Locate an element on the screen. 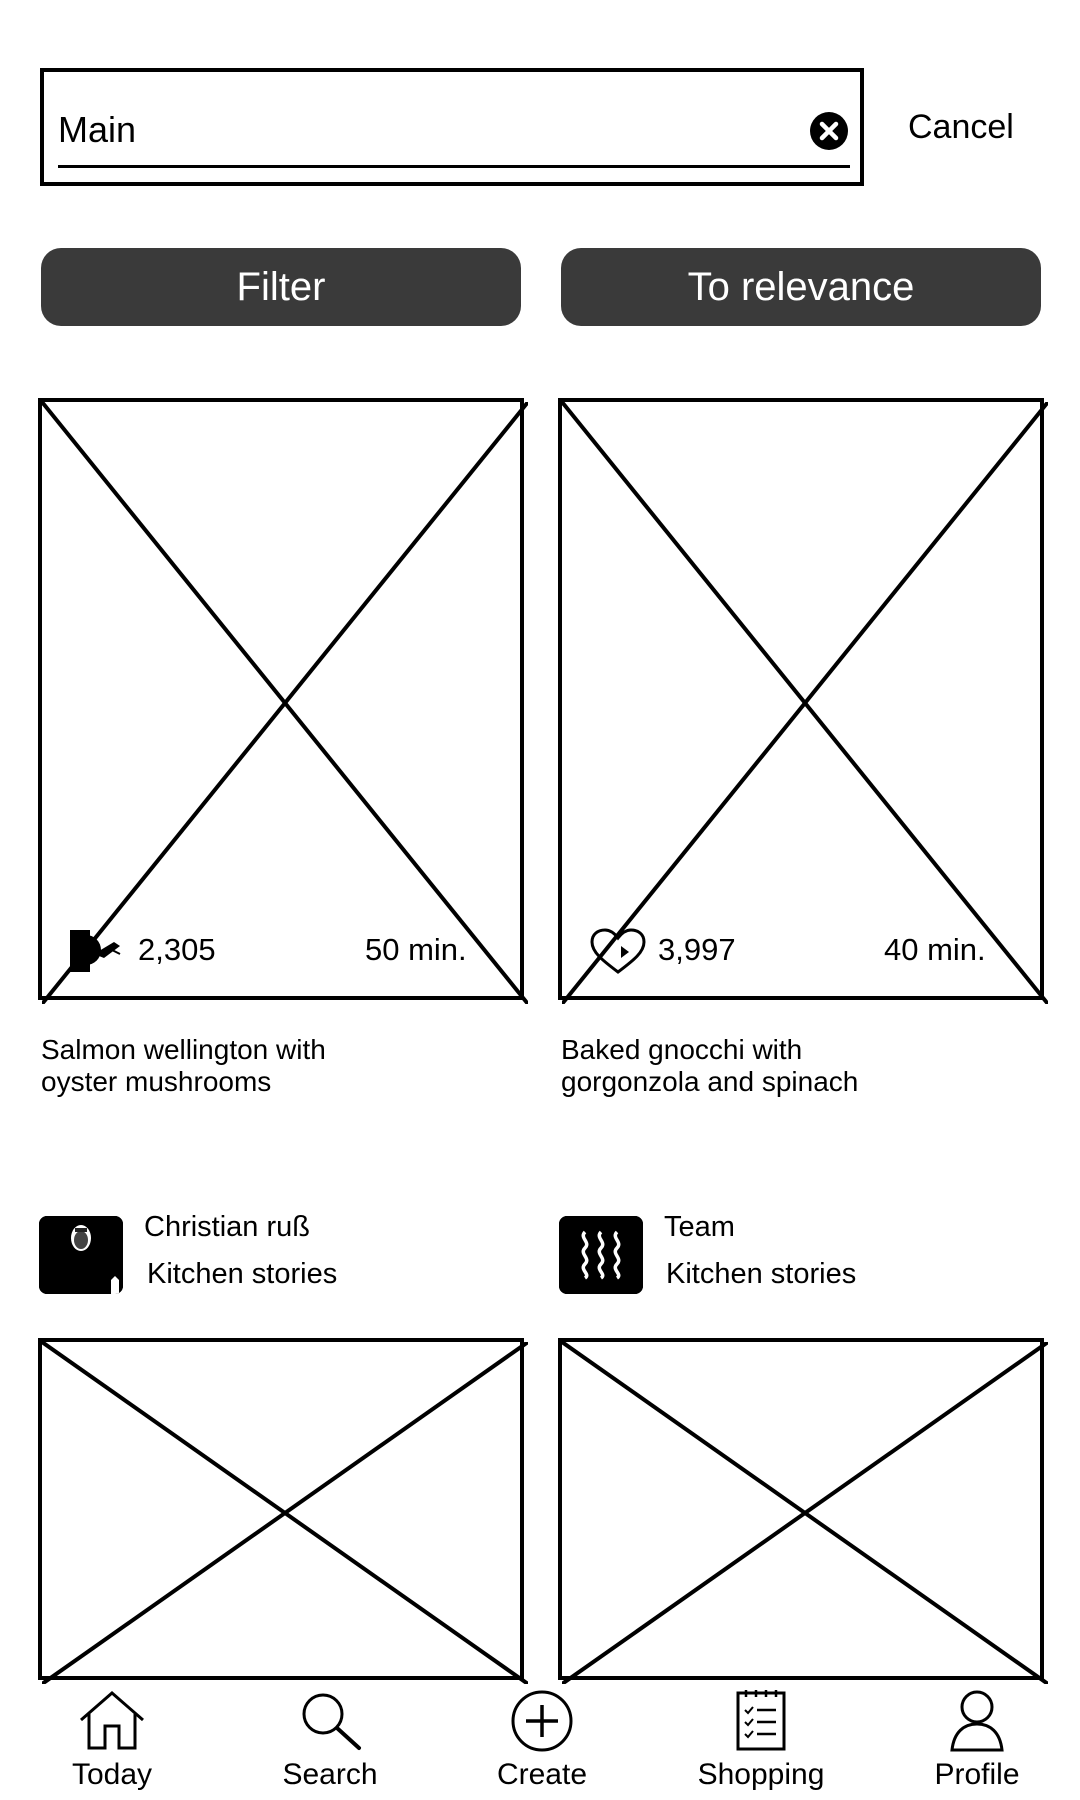  likes-count: 3,997 is located at coordinates (697, 949).